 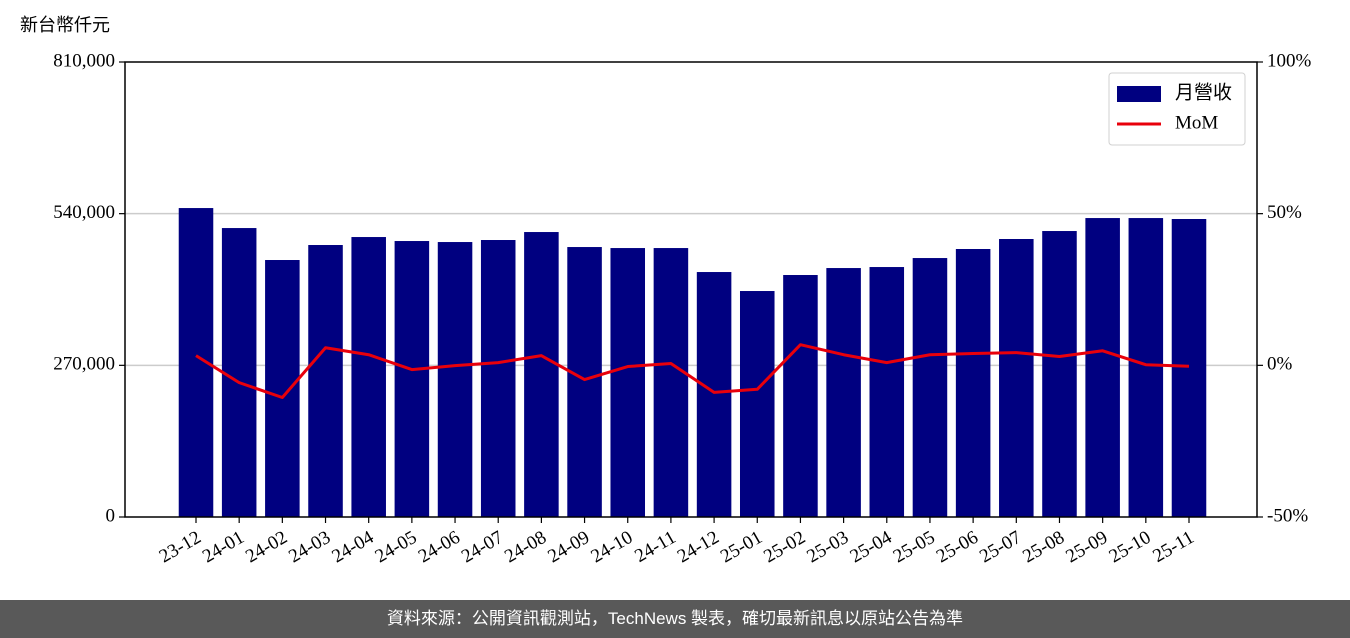 I want to click on x-tick-label: 24-01, so click(x=223, y=547).